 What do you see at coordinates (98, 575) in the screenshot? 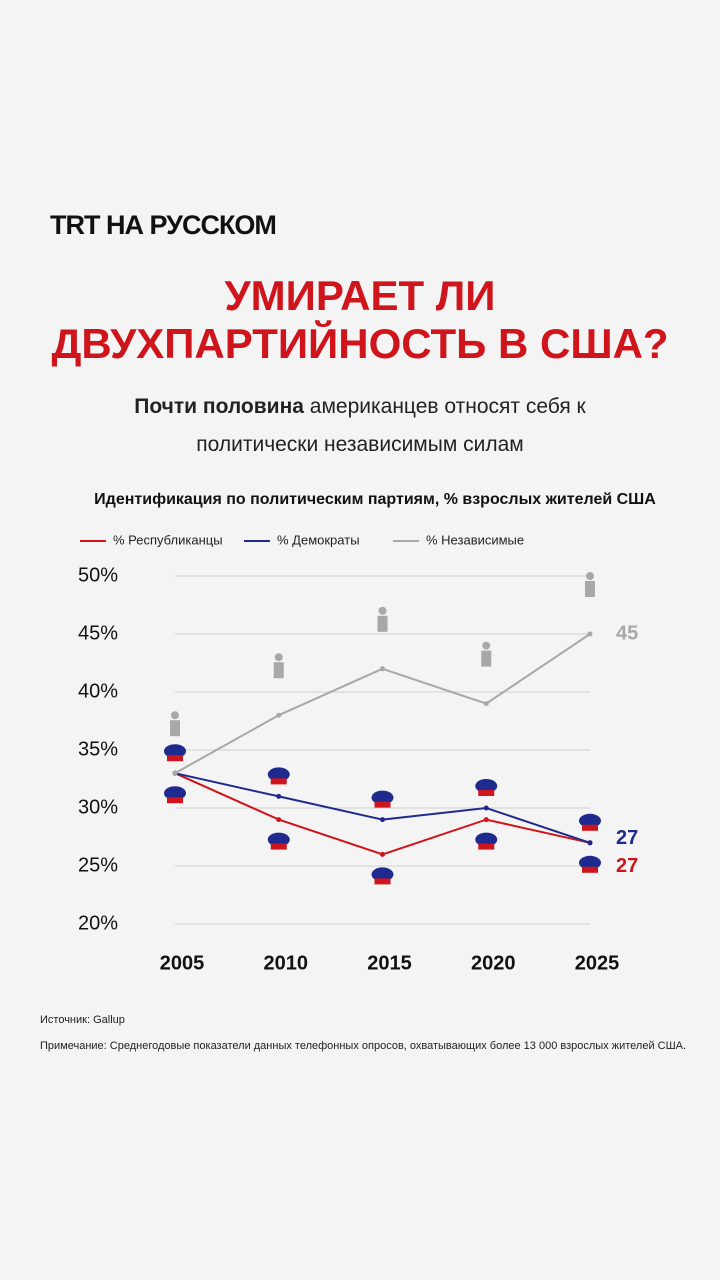
I see `y-tick-label: 50%` at bounding box center [98, 575].